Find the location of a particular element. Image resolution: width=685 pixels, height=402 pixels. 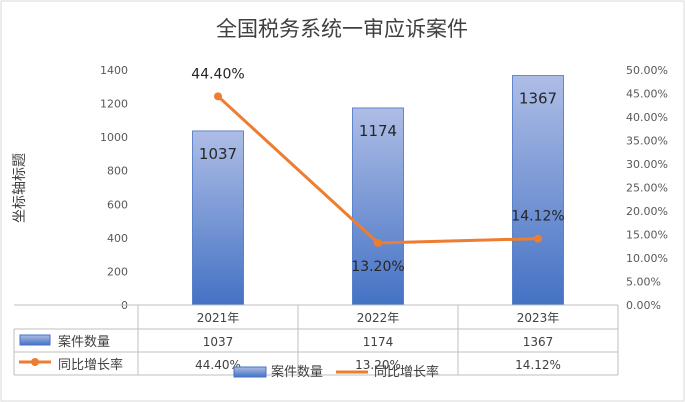

legend-bar-key is located at coordinates (250, 372).